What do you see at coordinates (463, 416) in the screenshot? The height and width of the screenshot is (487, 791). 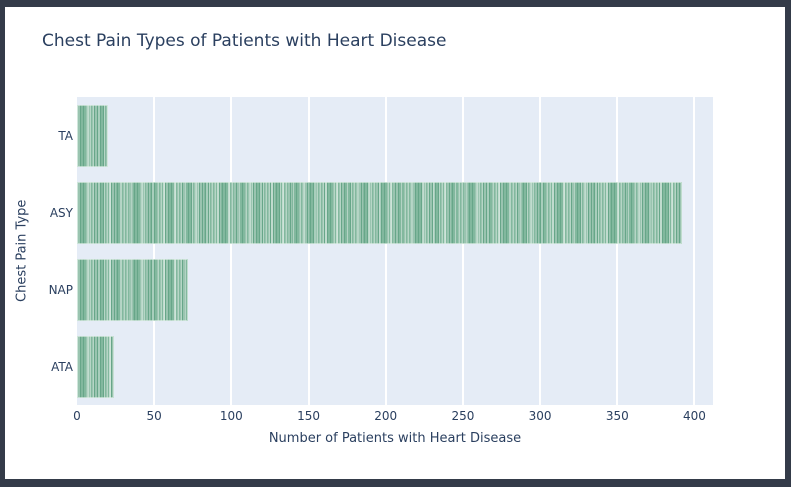 I see `x-tick-label: 250` at bounding box center [463, 416].